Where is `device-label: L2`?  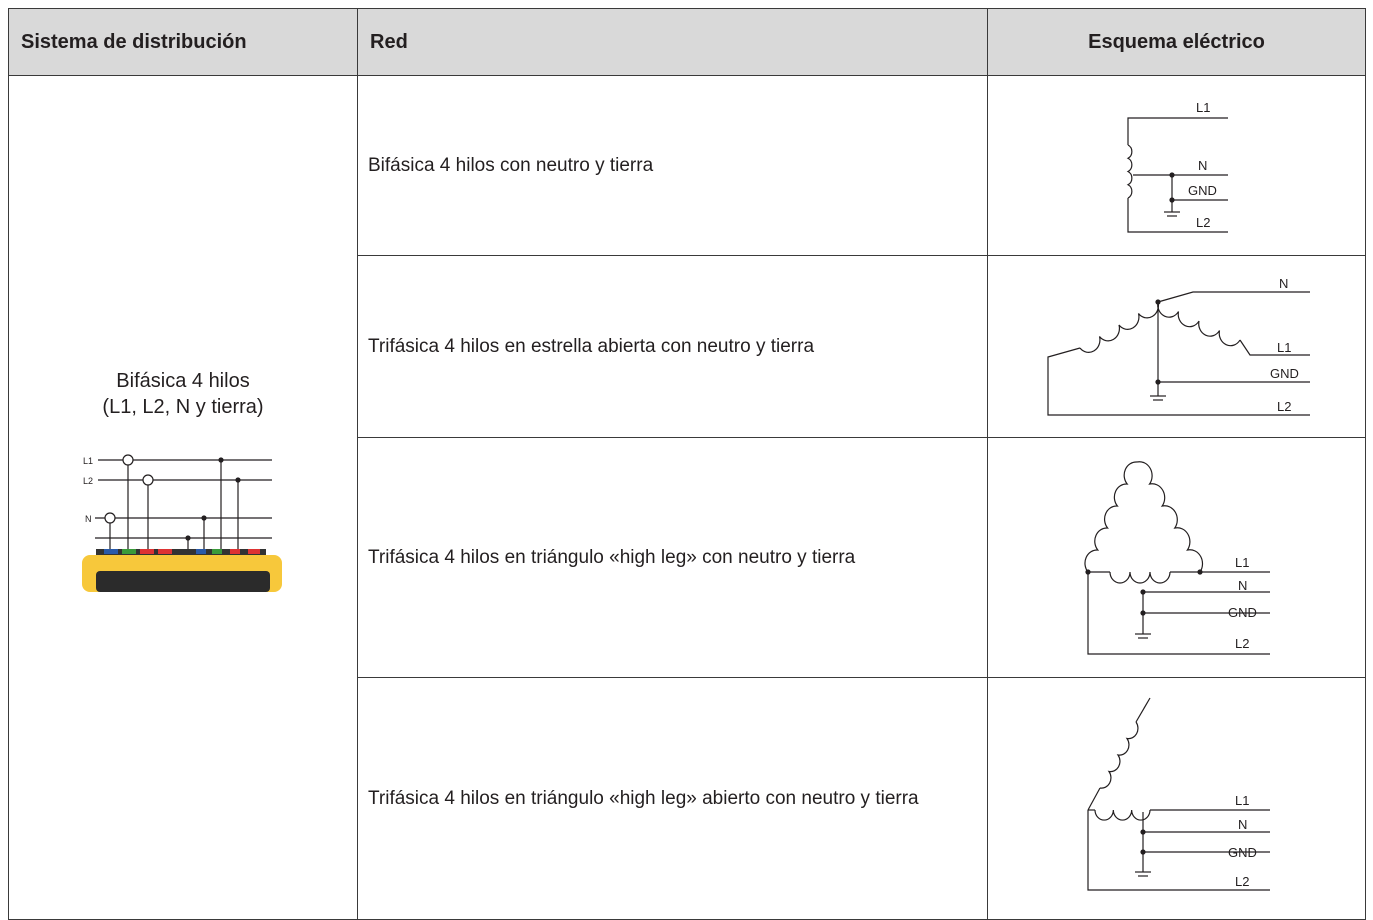 device-label: L2 is located at coordinates (88, 481).